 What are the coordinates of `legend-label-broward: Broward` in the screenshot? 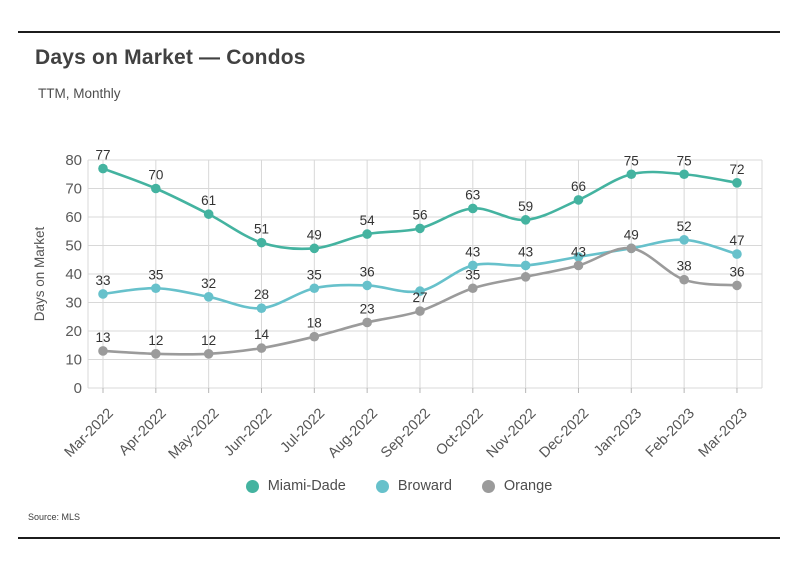 It's located at (424, 486).